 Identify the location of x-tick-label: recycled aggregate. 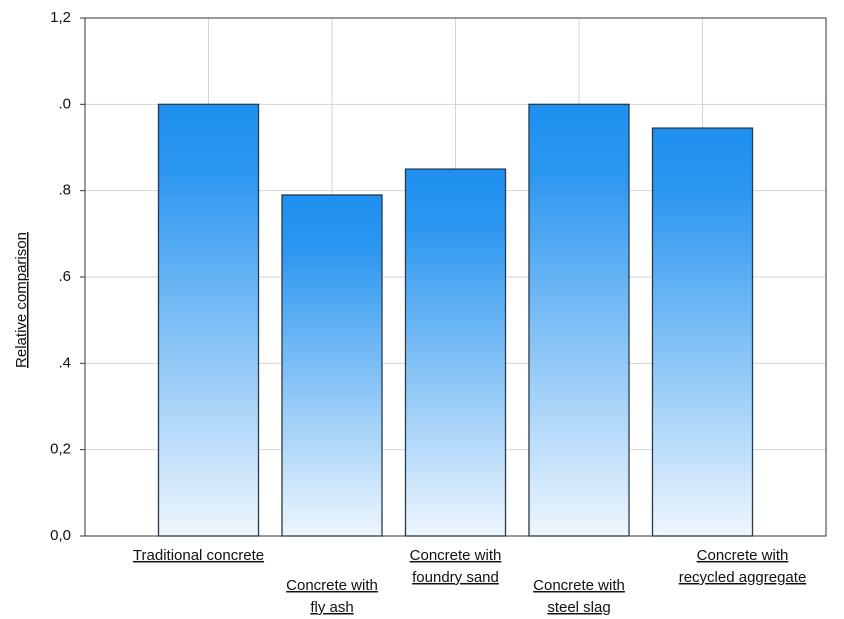
(743, 577).